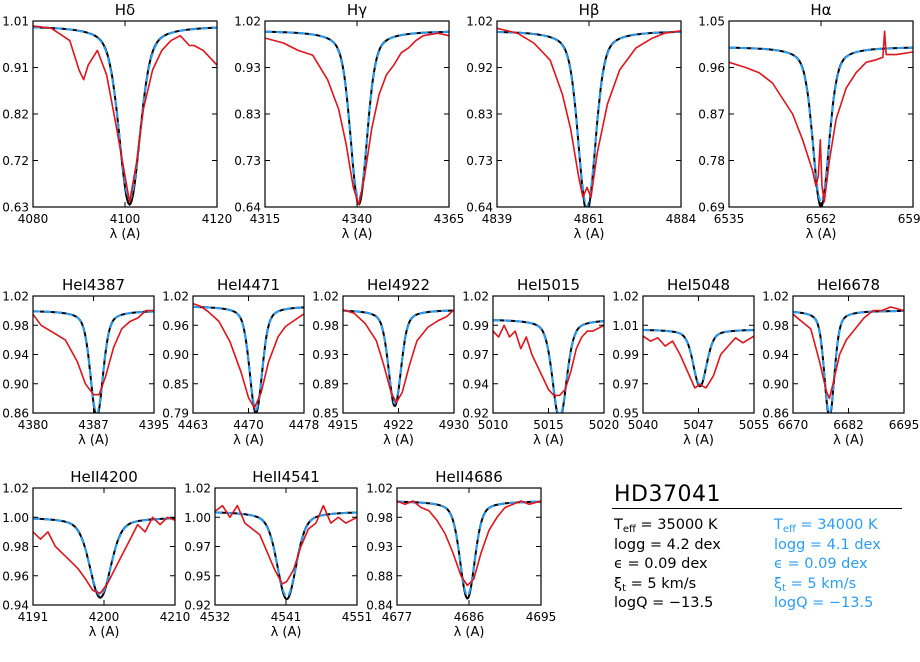 This screenshot has width=920, height=662. Describe the element at coordinates (286, 477) in the screenshot. I see `panel-title: HeII4541` at that location.